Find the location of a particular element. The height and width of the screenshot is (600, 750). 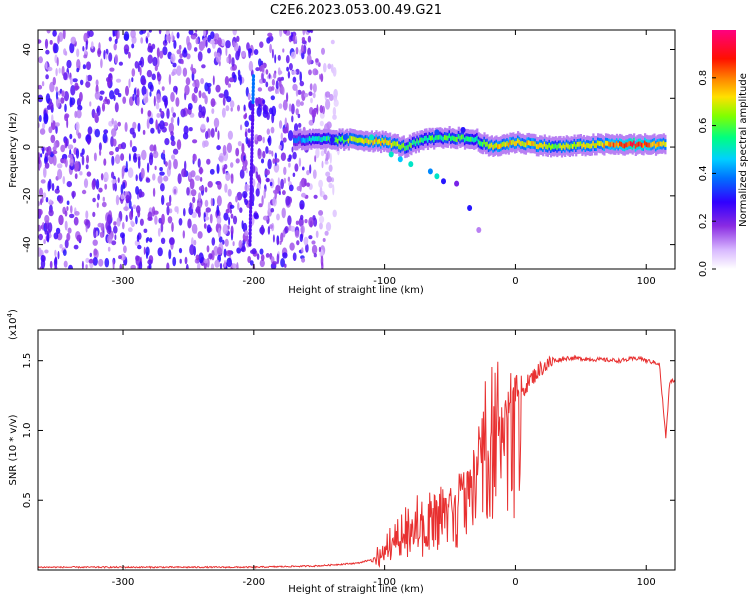

colorbar-label: Normalized spectral amplitude is located at coordinates (743, 150).